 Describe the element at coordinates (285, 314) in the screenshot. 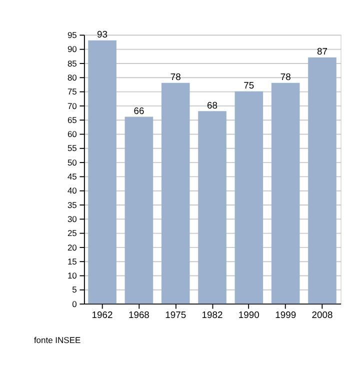

I see `x-tick-label: 1999` at that location.